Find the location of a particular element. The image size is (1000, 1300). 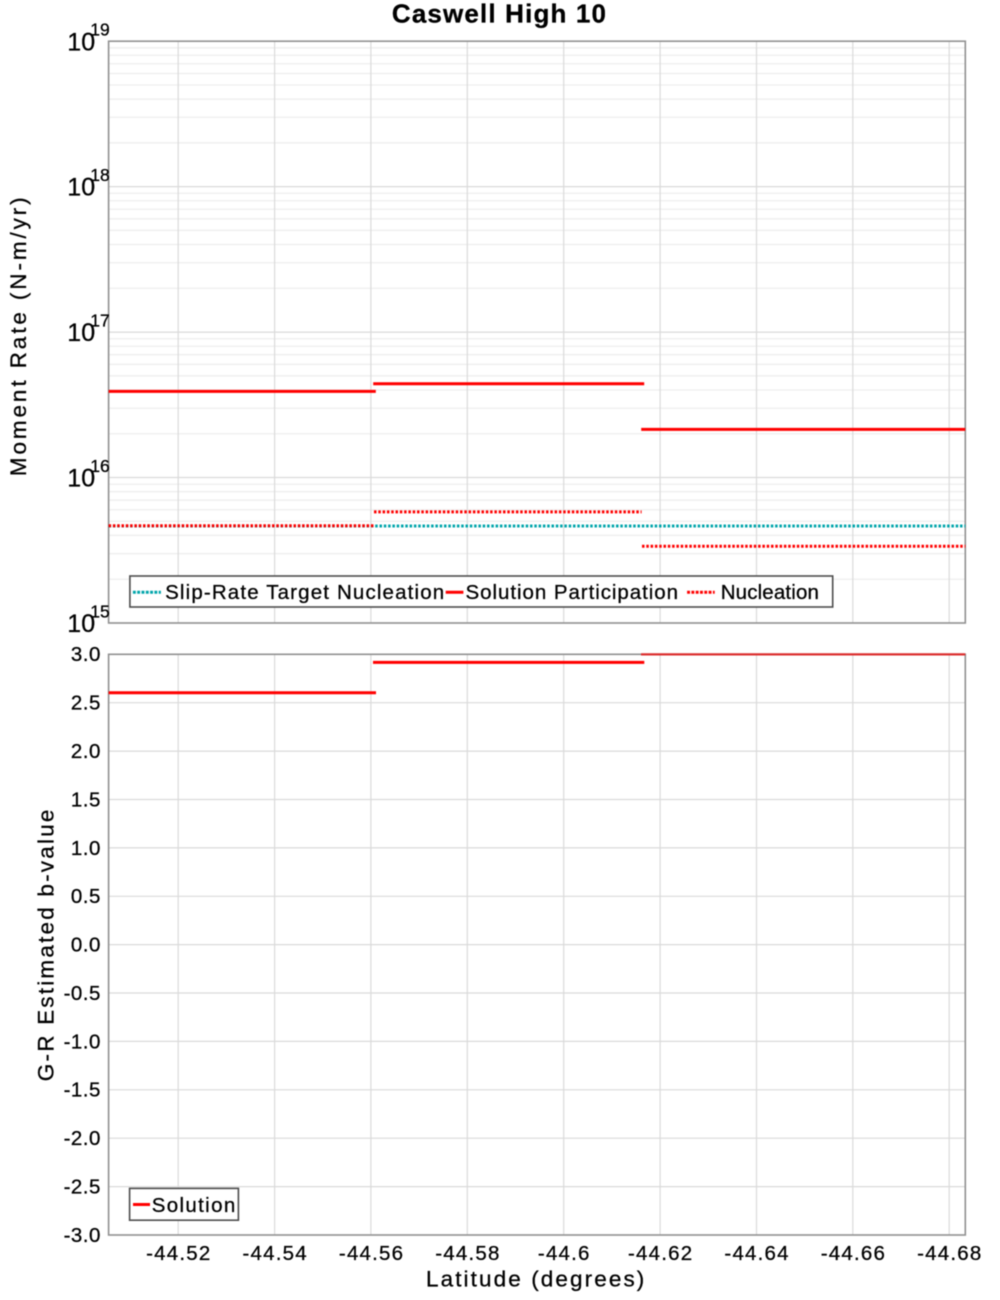

svg-text: G-R Estimated b-value is located at coordinates (45, 944).